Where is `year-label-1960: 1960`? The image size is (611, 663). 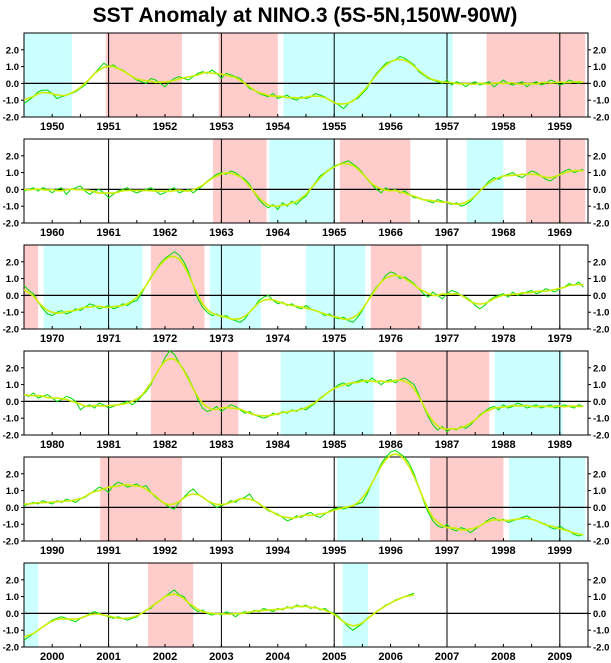 year-label-1960: 1960 is located at coordinates (52, 233).